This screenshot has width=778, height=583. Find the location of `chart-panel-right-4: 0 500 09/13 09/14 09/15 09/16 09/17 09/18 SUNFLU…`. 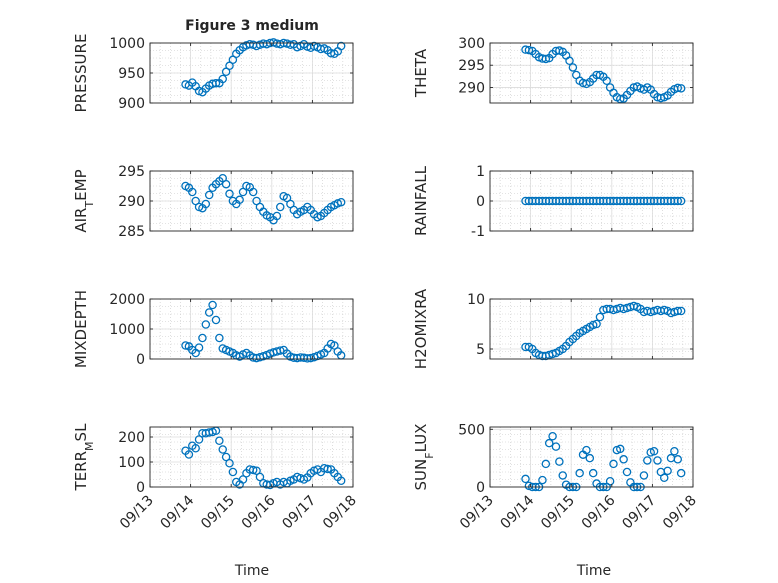

chart-panel-right-4: 0 500 09/13 09/14 09/15 09/16 09/17 09/18 SUNFLU… is located at coordinates (556, 477).